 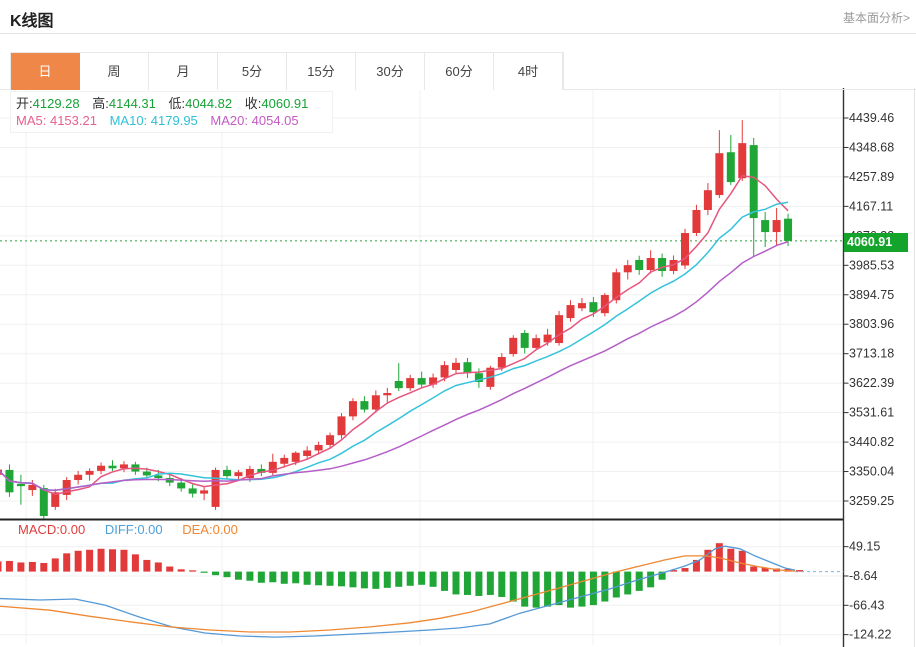 What do you see at coordinates (253, 103) in the screenshot?
I see `close-label: 收:` at bounding box center [253, 103].